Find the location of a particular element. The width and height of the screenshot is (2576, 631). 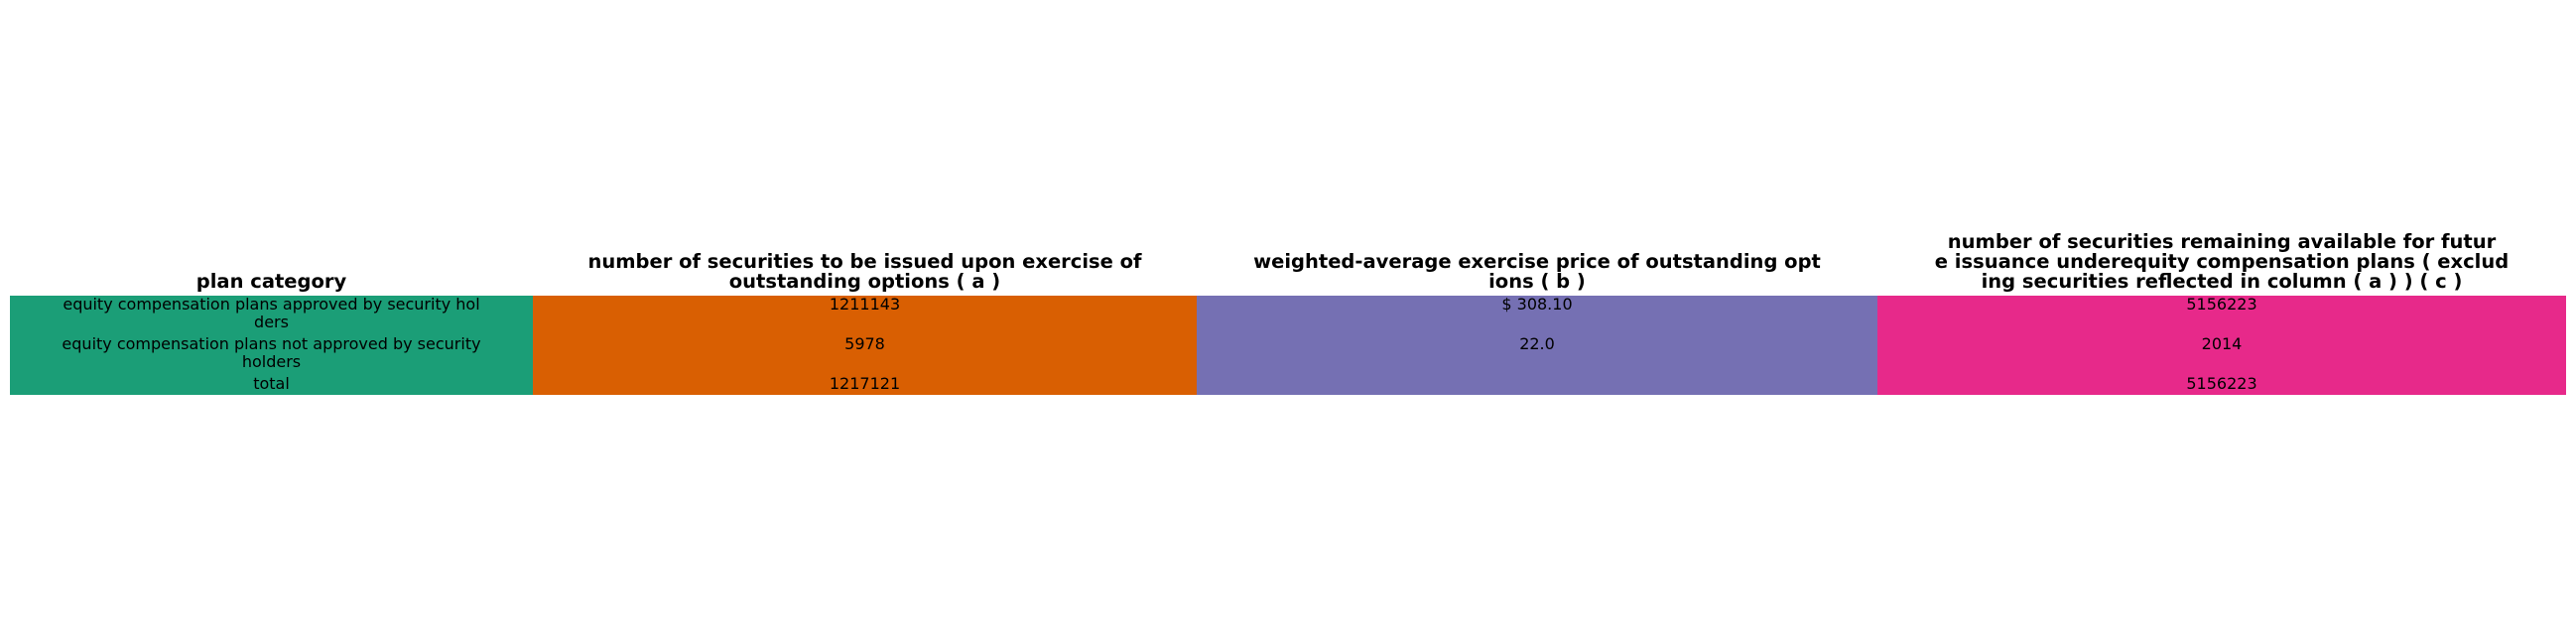

cell-row3-securities-remaining: 5156223 is located at coordinates (2222, 383).